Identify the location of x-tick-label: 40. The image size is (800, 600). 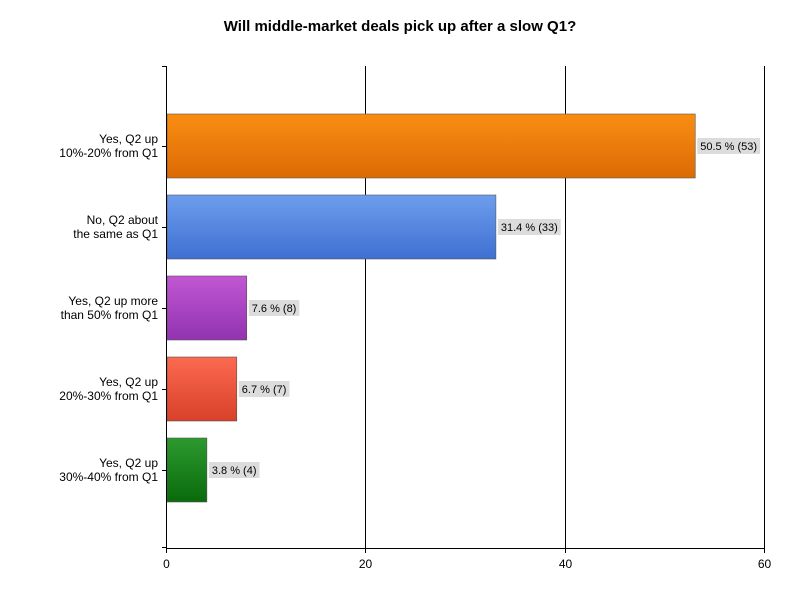
(566, 564).